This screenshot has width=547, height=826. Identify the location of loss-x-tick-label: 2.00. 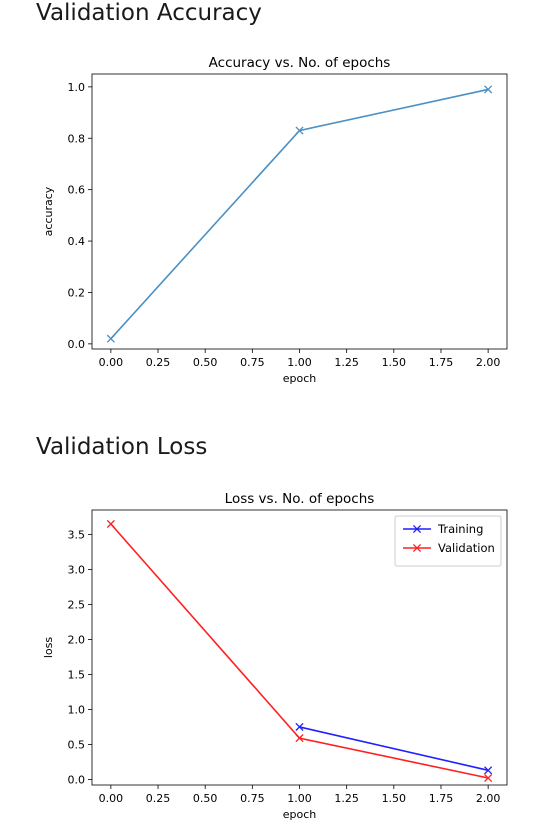
(488, 798).